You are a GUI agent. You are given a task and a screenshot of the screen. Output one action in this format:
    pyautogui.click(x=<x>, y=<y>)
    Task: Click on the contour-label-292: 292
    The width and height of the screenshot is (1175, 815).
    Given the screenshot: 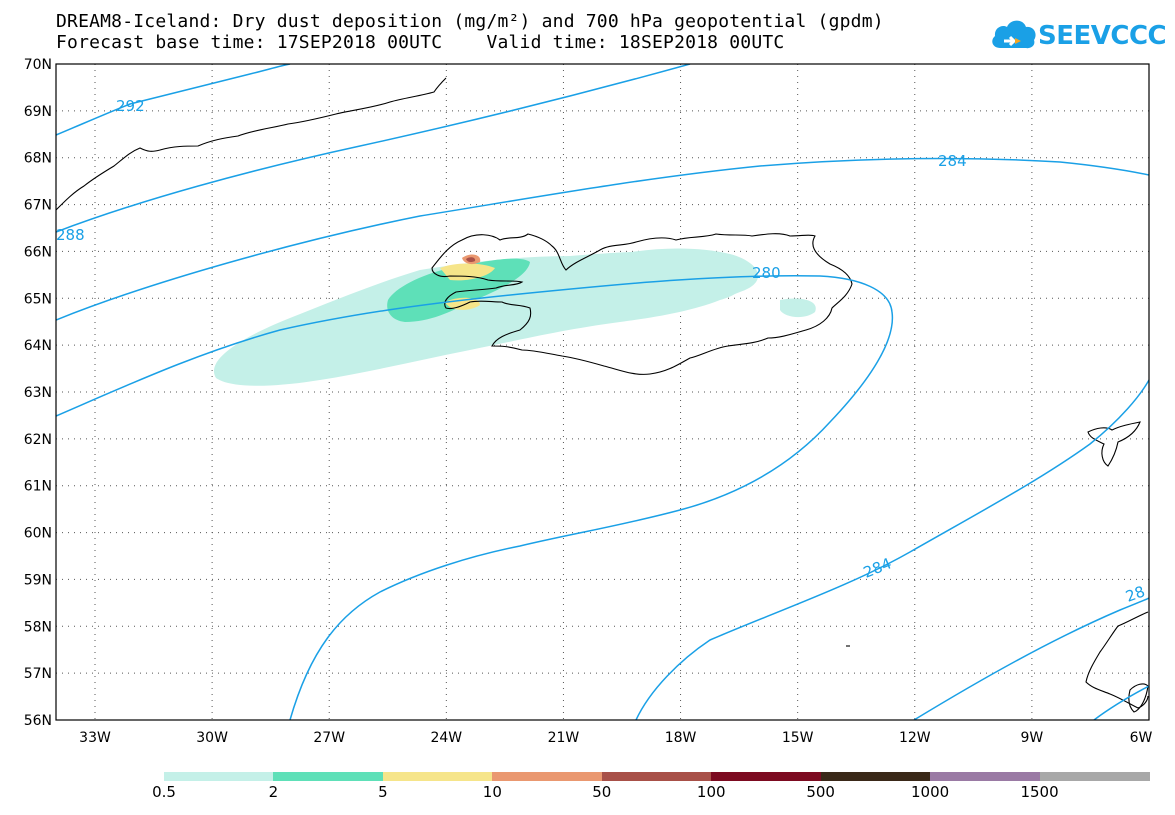 What is the action you would take?
    pyautogui.click(x=130, y=106)
    